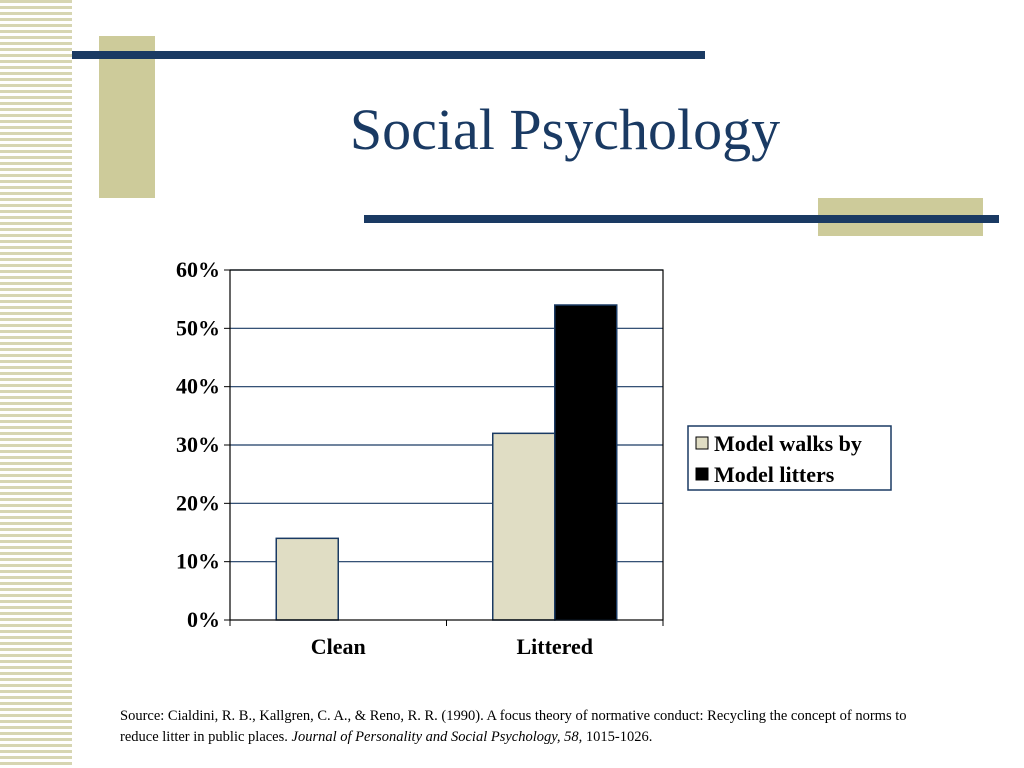 The height and width of the screenshot is (768, 1024). Describe the element at coordinates (198, 561) in the screenshot. I see `y-tick-label: 10%` at that location.